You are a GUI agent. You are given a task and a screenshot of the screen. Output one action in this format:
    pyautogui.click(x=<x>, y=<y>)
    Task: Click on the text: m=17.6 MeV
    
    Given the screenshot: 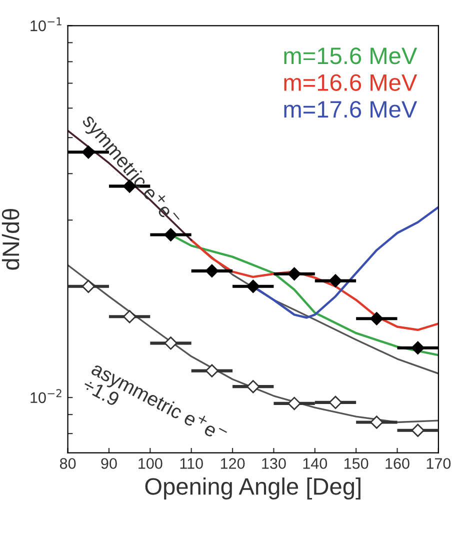 What is the action you would take?
    pyautogui.click(x=351, y=109)
    